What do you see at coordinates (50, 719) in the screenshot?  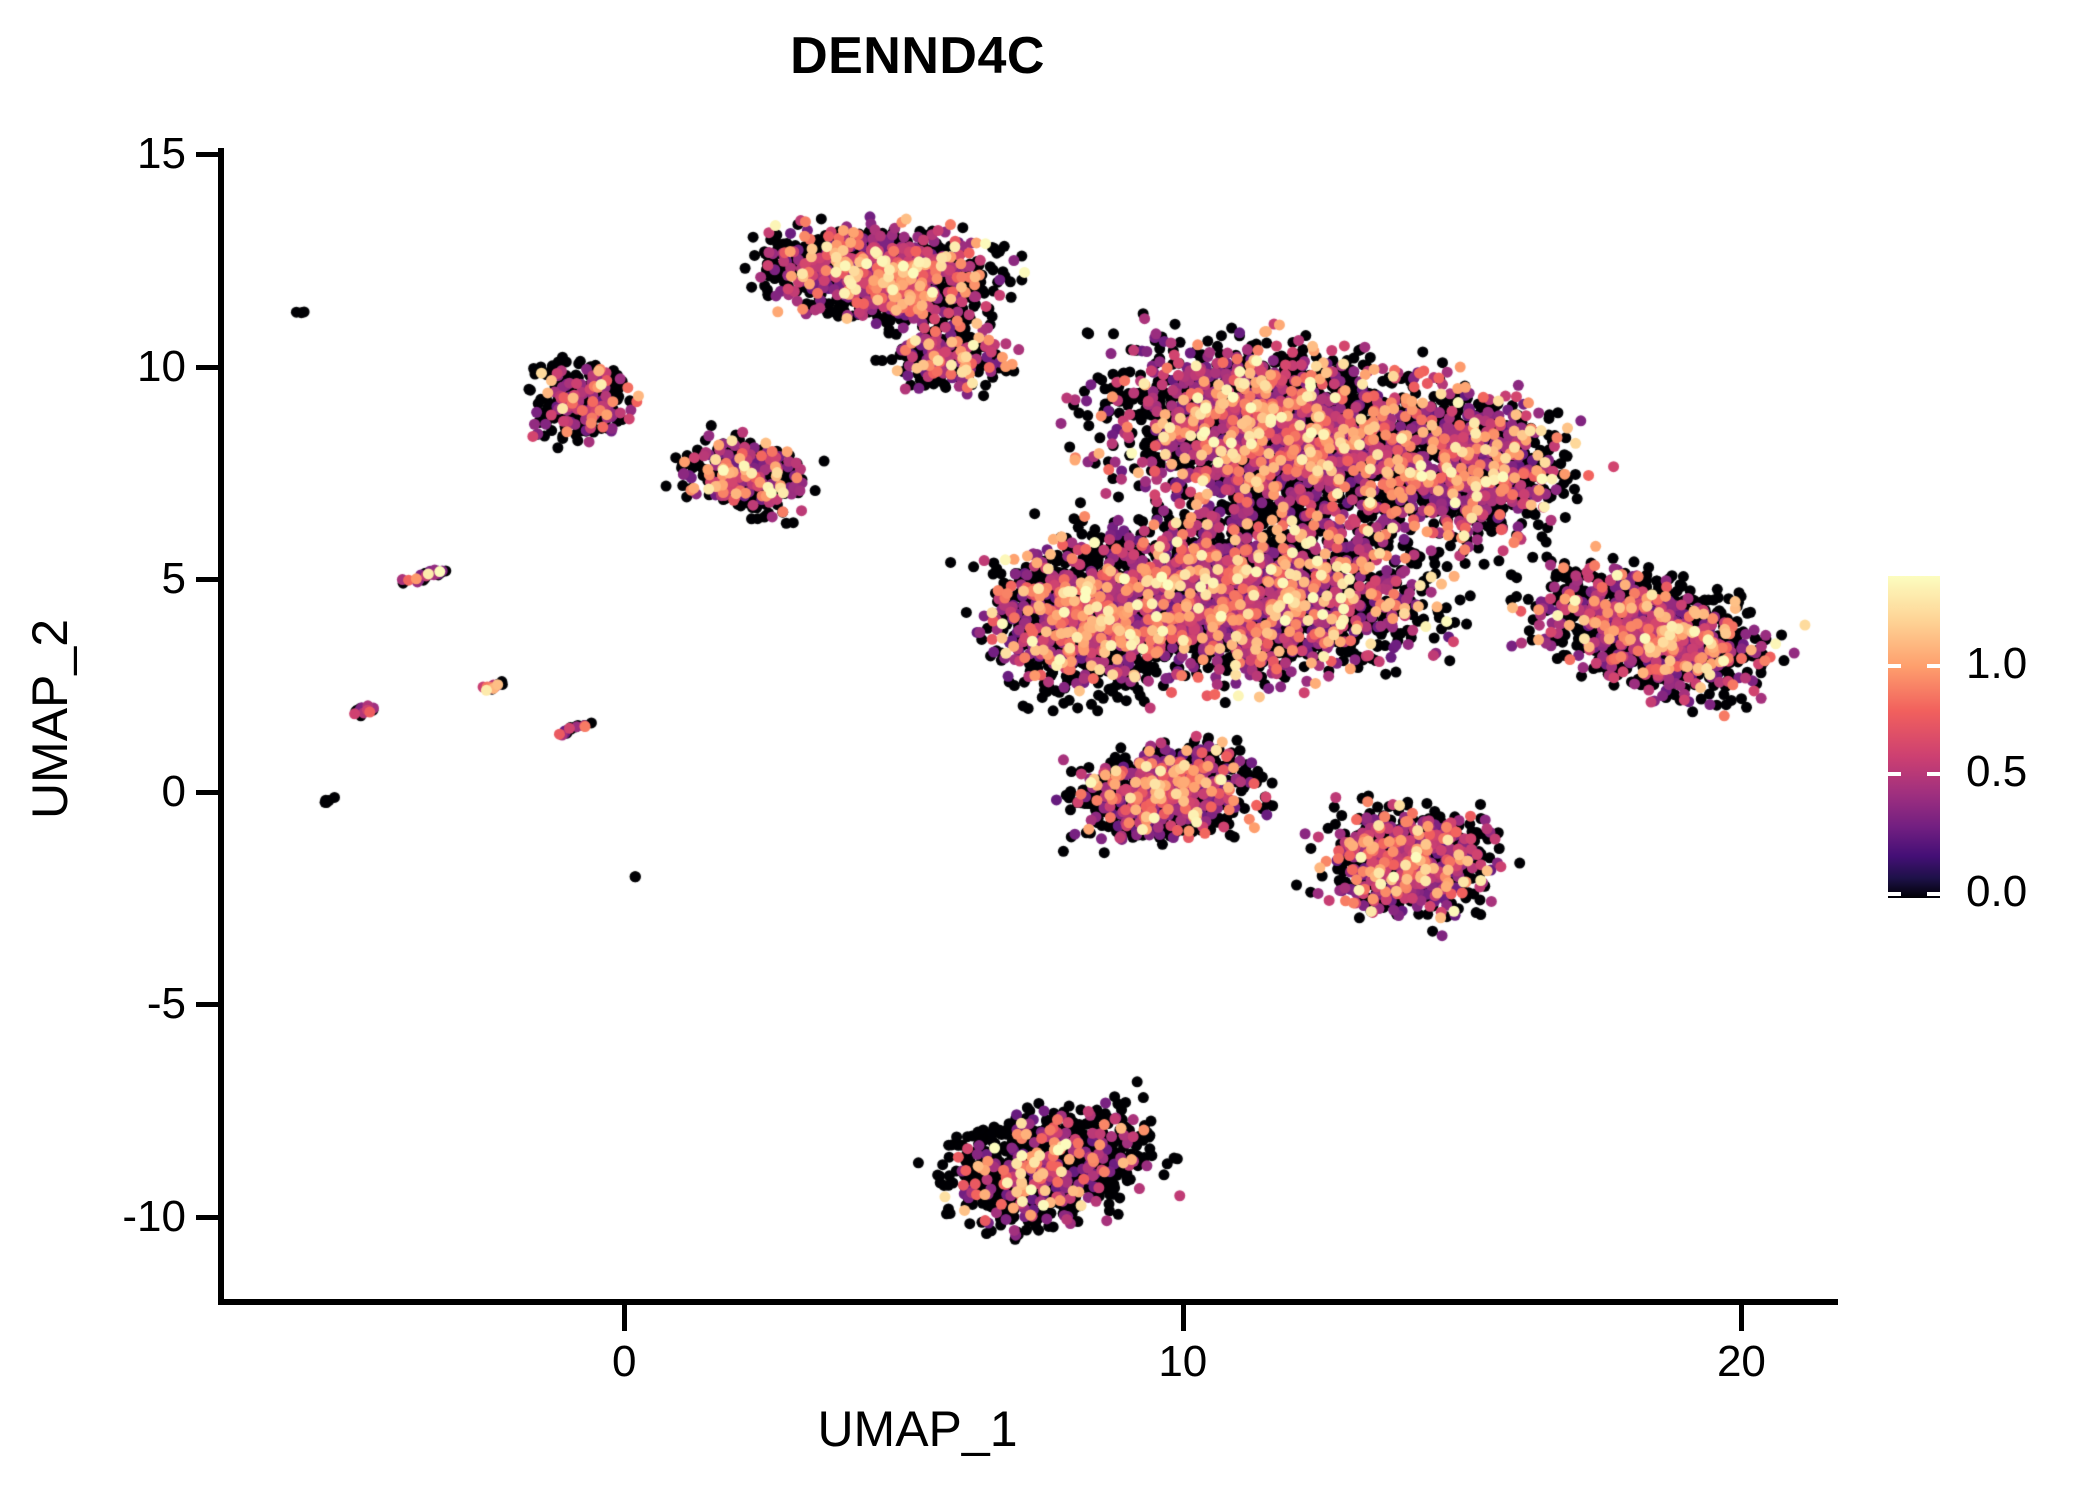 I see `y-axis-title: UMAP_2` at bounding box center [50, 719].